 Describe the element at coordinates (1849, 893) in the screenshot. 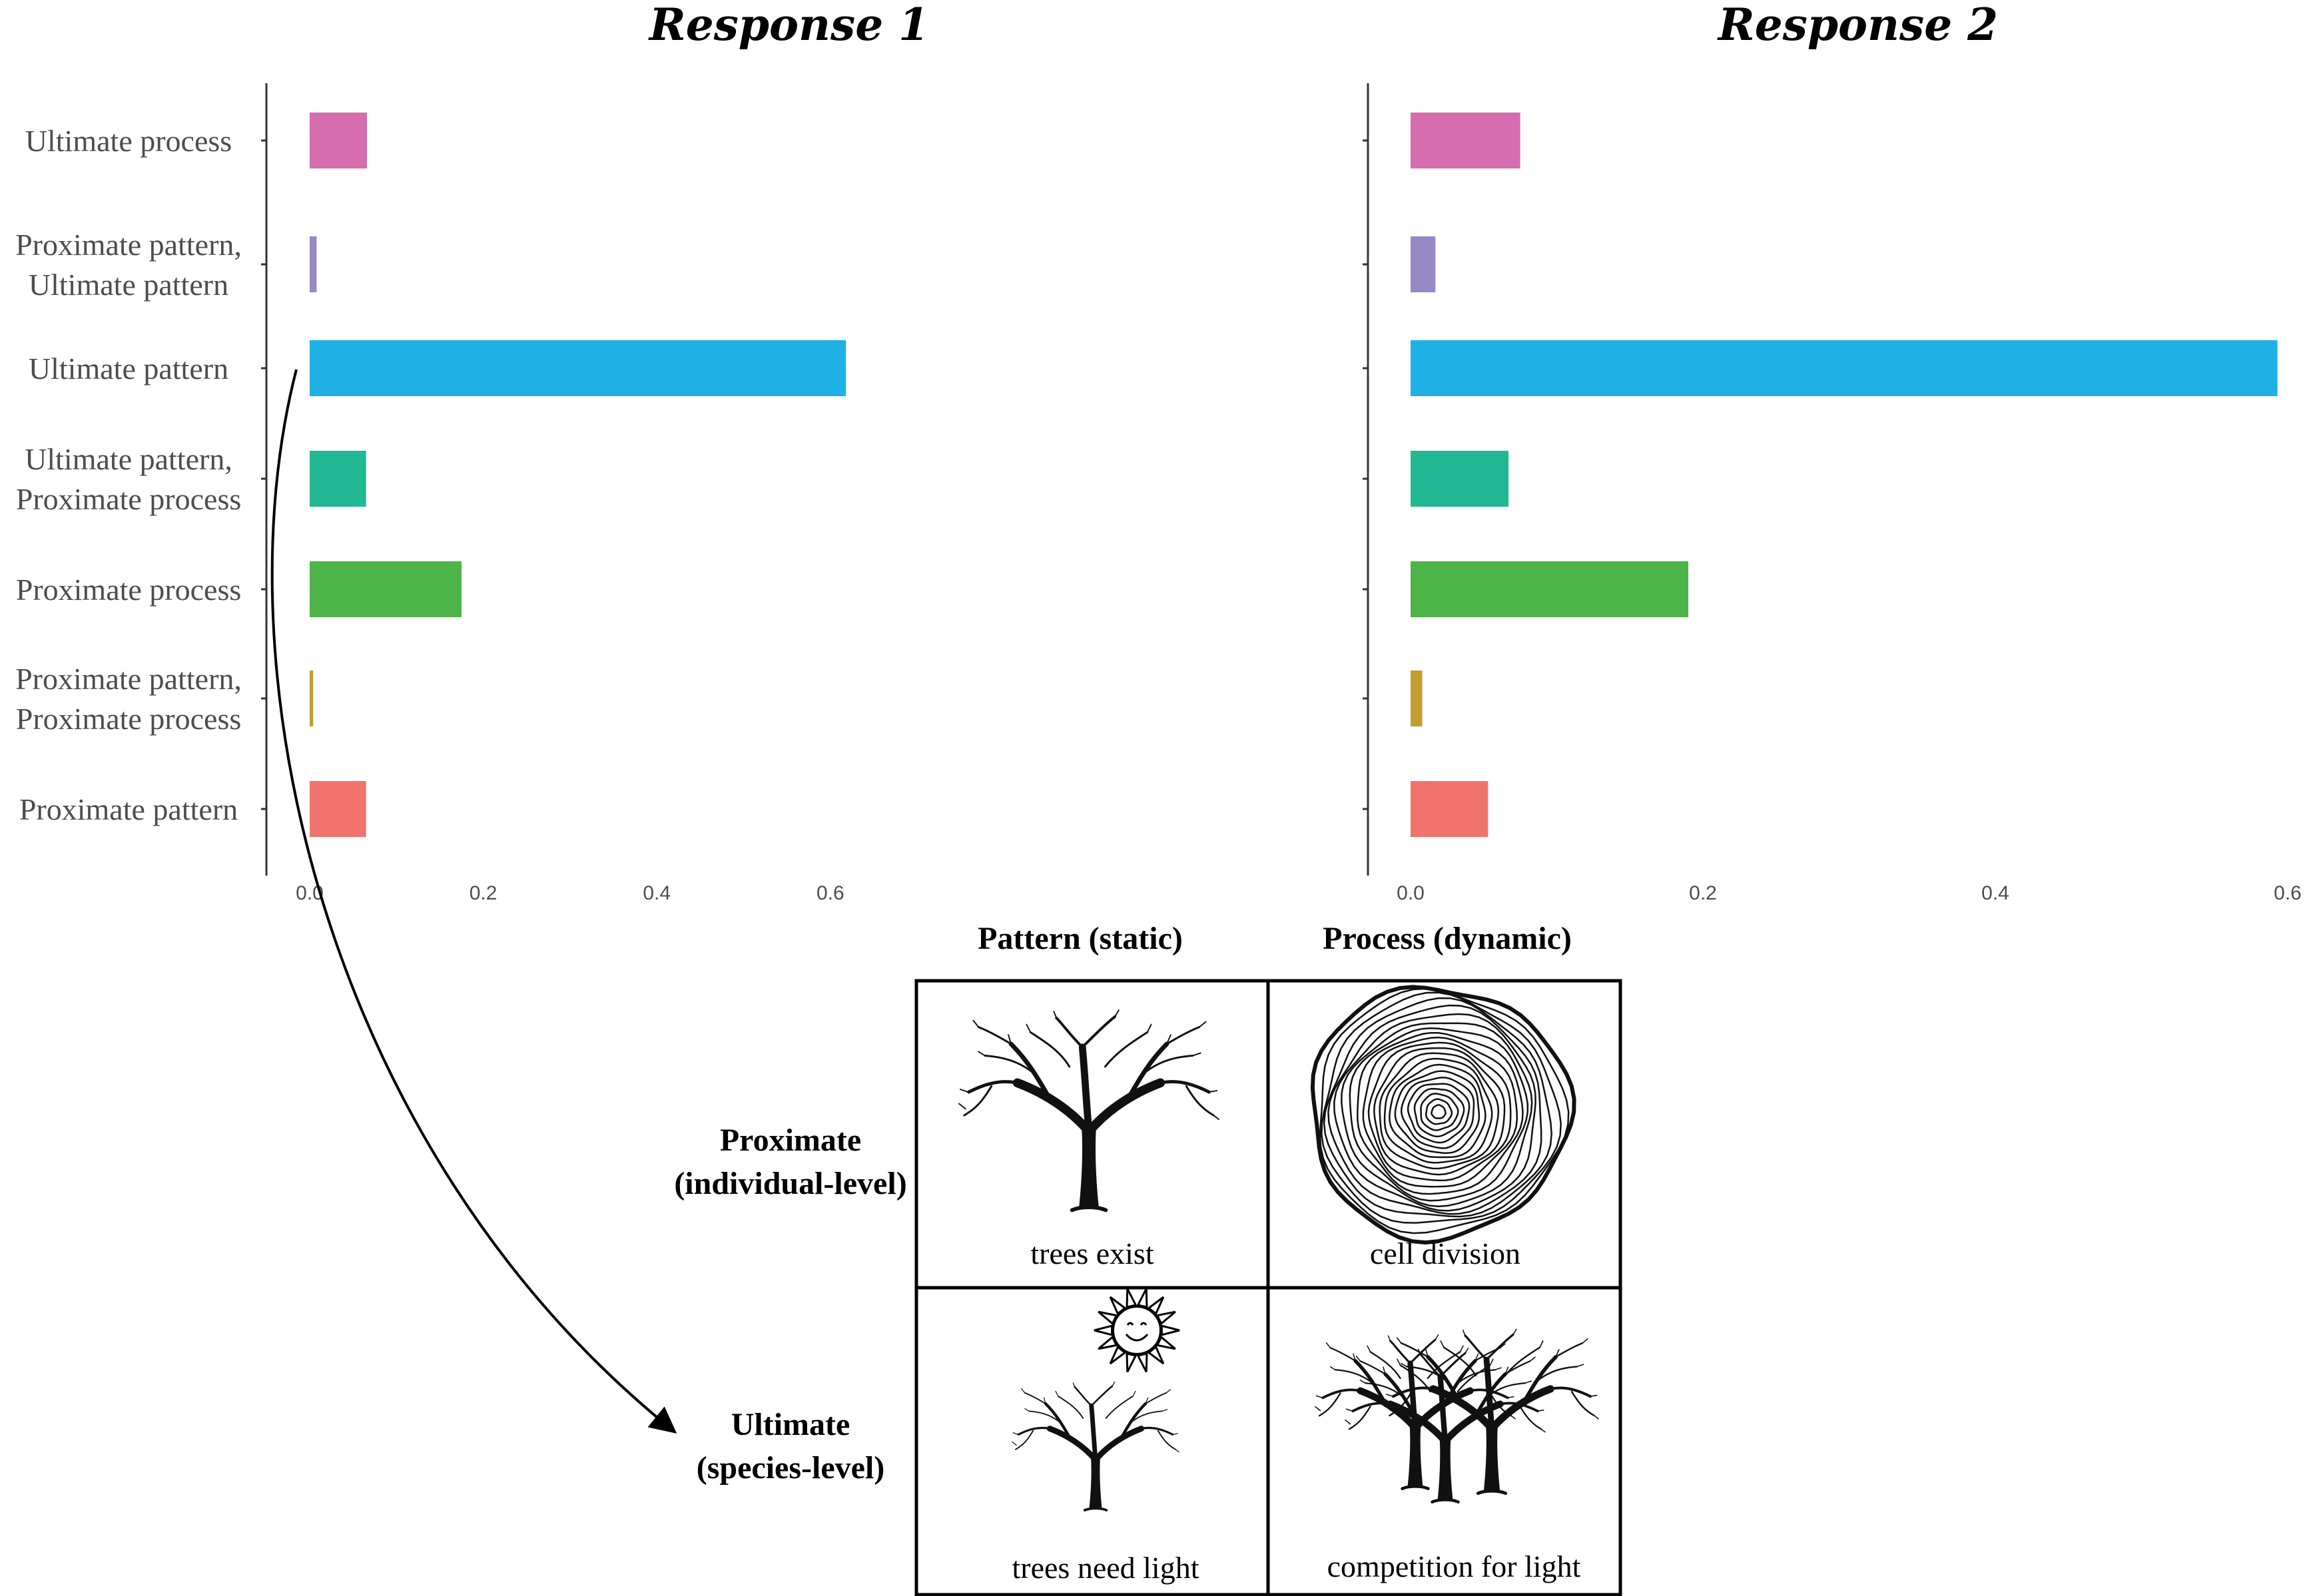

I see `chart-2-x-ticks: 0.0 0.2 0.4 0.6` at that location.